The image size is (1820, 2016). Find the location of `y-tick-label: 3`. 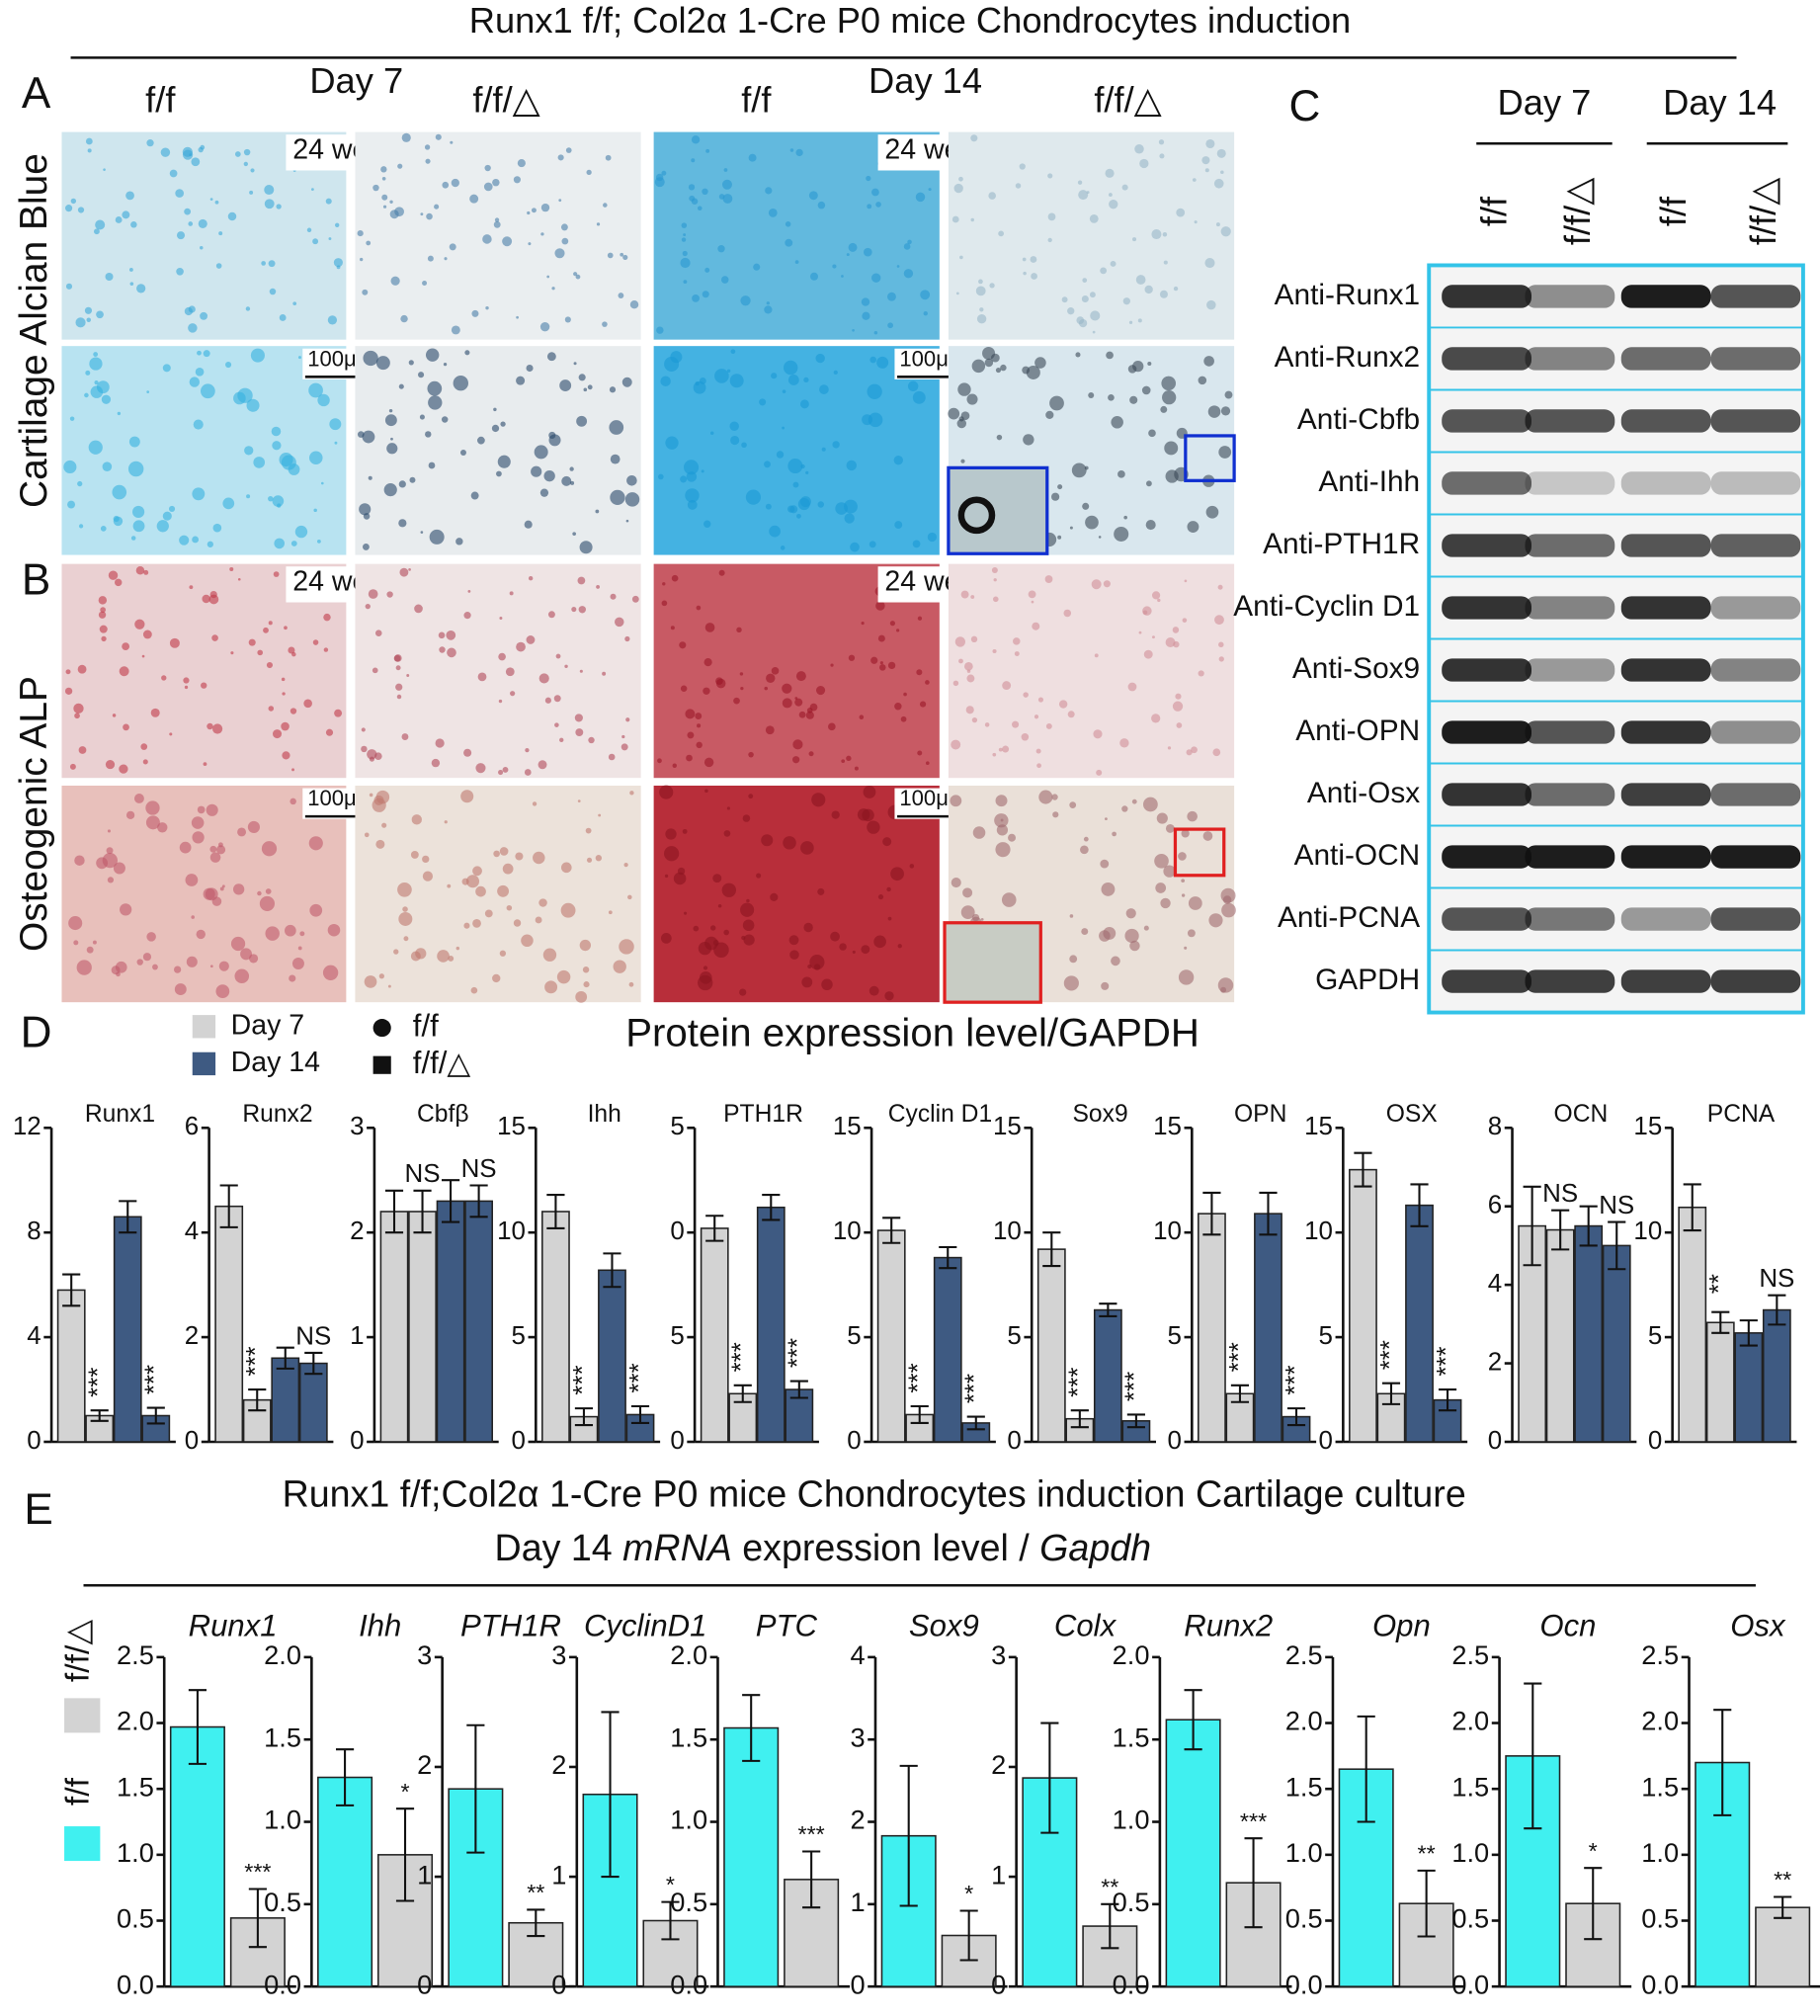

y-tick-label: 3 is located at coordinates (998, 1654).